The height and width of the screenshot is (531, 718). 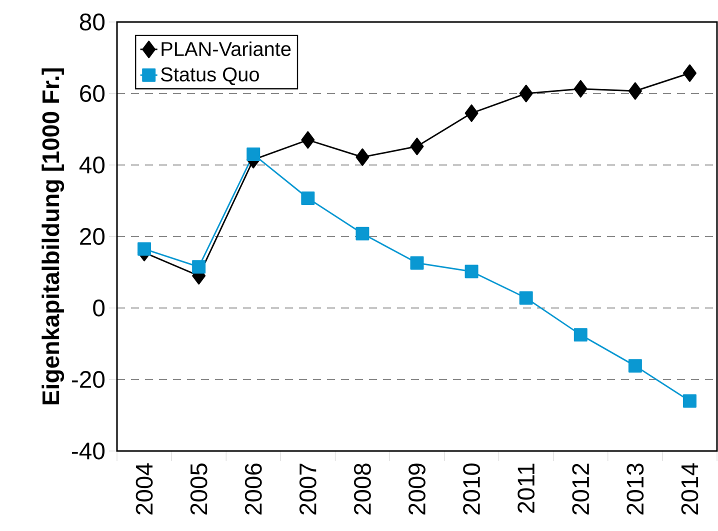 What do you see at coordinates (471, 489) in the screenshot?
I see `x-tick-label: 2010` at bounding box center [471, 489].